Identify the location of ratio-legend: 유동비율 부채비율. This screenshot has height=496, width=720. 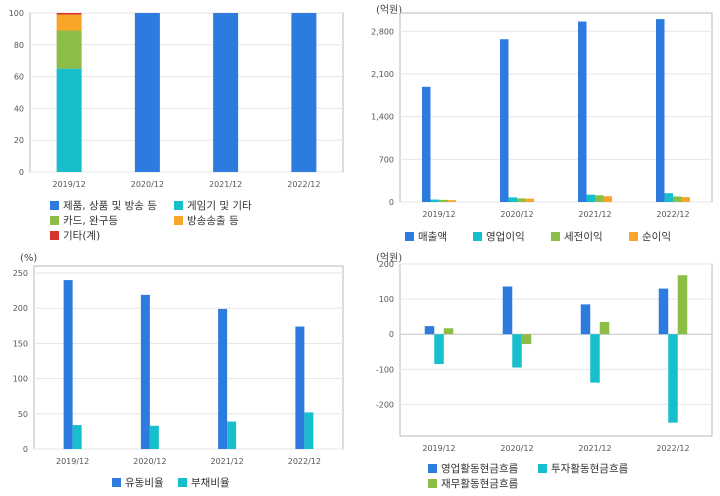
(212, 483).